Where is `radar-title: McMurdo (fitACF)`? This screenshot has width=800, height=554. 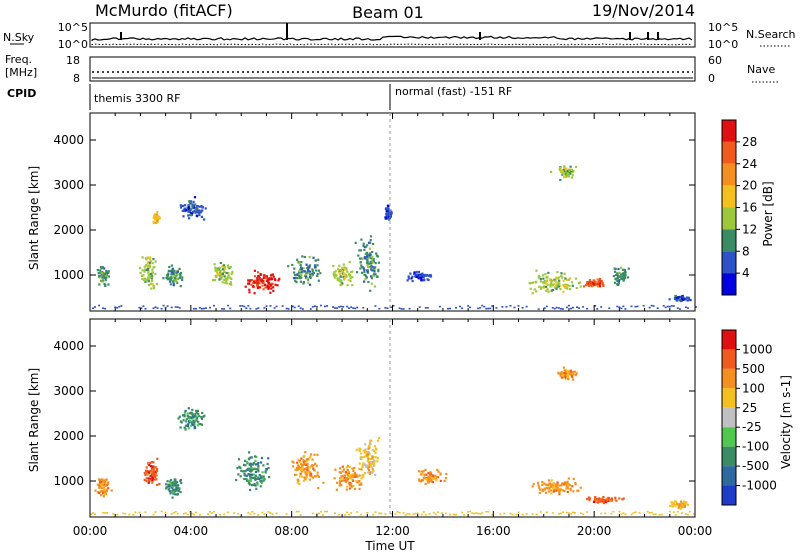
radar-title: McMurdo (fitACF) is located at coordinates (164, 10).